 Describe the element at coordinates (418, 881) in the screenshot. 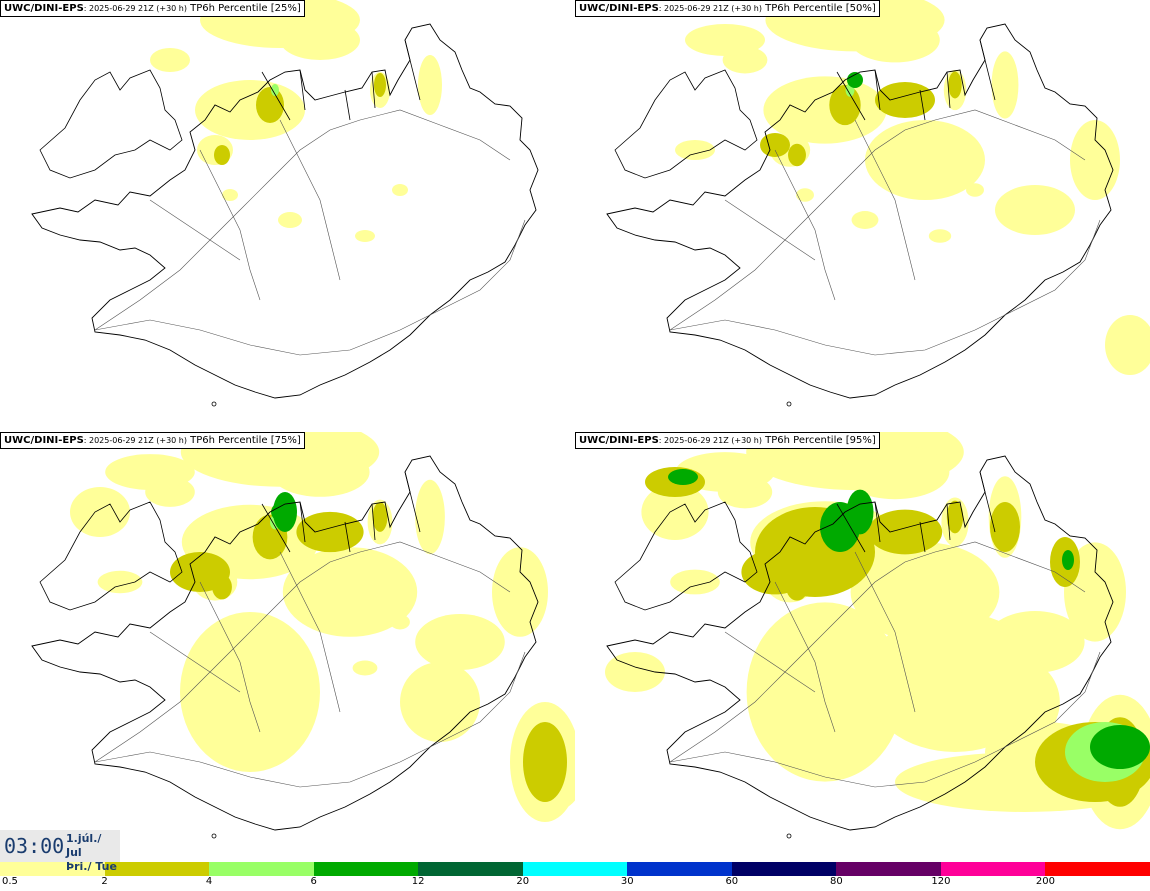

I see `colorbar-tick-label: 12` at that location.